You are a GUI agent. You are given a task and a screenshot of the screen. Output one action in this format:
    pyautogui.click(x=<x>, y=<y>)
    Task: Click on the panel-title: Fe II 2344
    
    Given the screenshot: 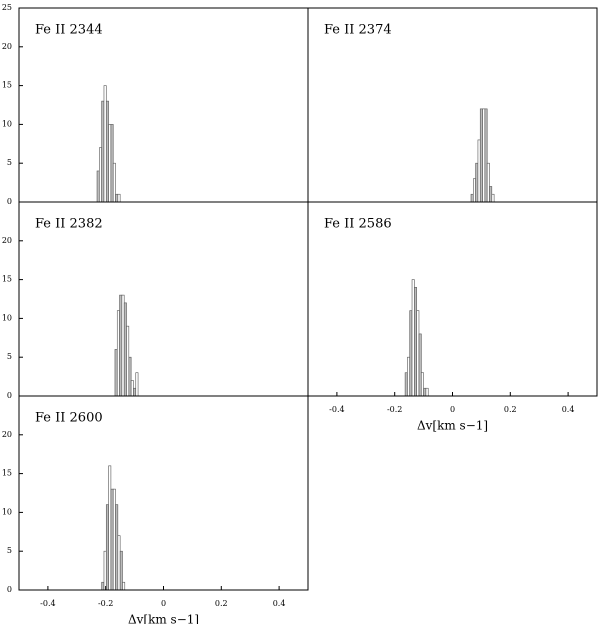 What is the action you would take?
    pyautogui.click(x=69, y=30)
    